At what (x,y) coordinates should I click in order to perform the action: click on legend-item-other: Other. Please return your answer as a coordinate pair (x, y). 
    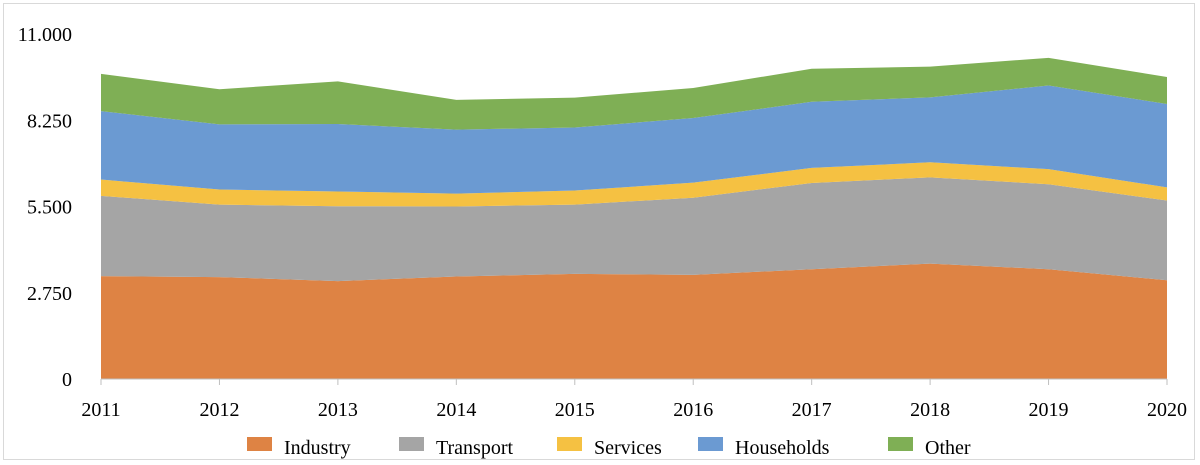
    Looking at the image, I should click on (929, 448).